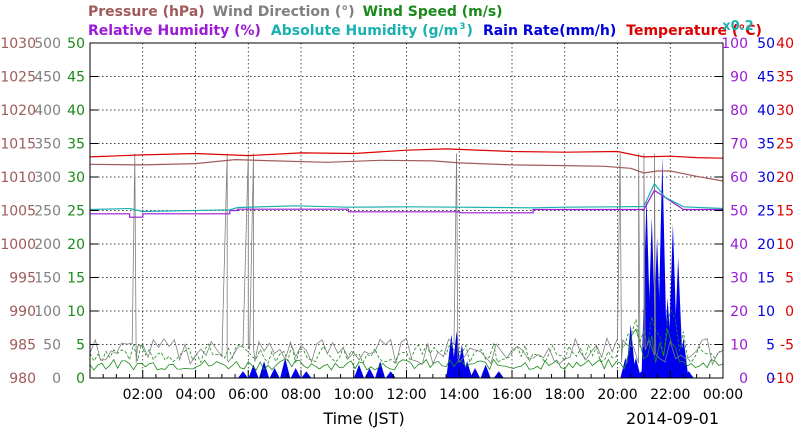  Describe the element at coordinates (406, 203) in the screenshot. I see `relative-humidity-line` at that location.